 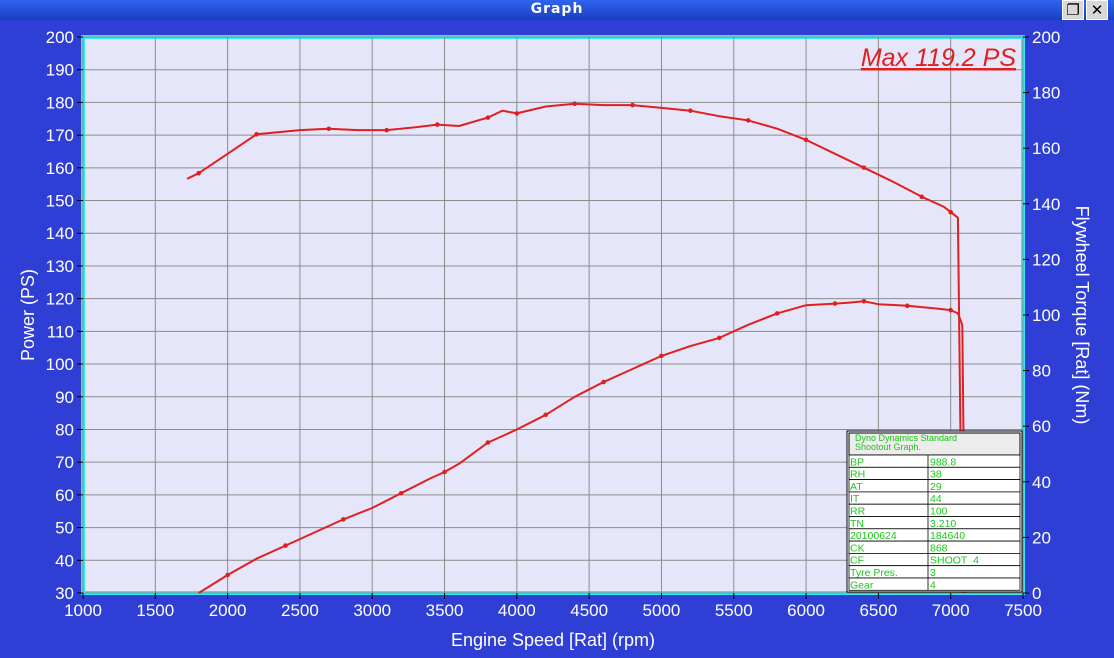 I want to click on close-icon: ✕, so click(x=1097, y=9).